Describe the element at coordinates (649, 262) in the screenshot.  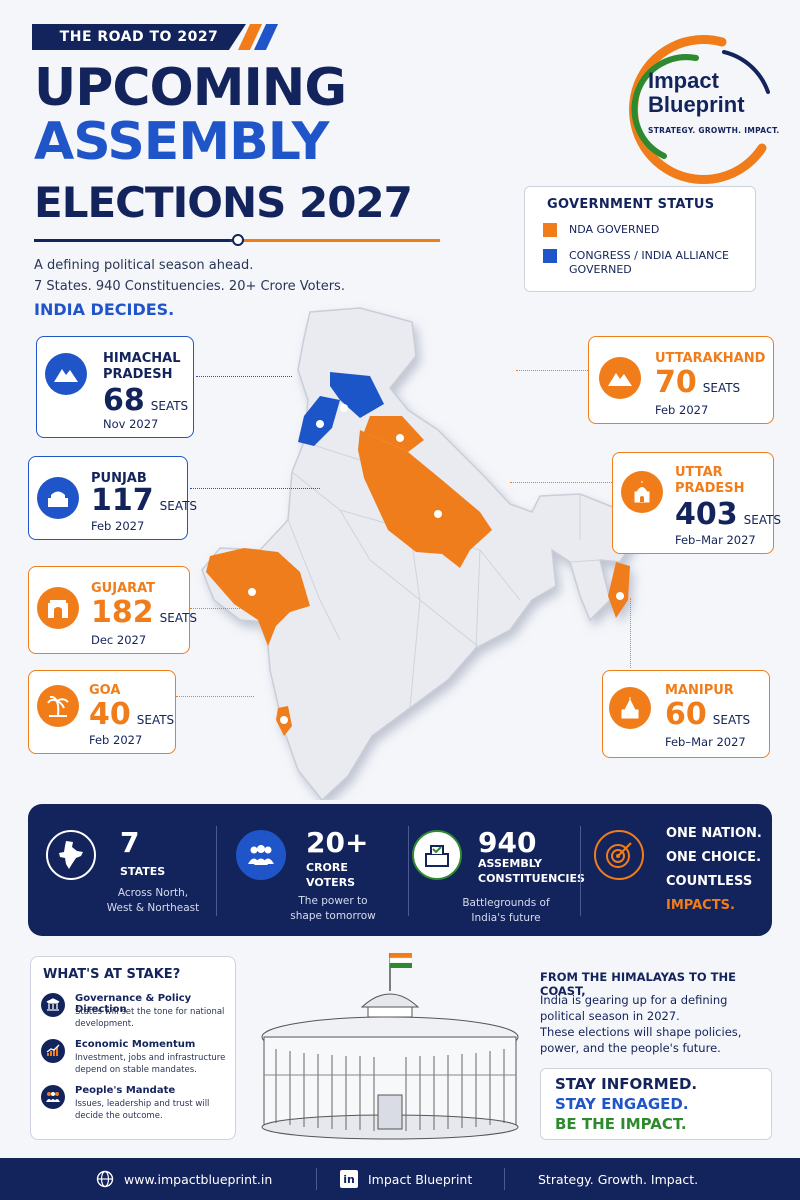
I see `legend-label: CONGRESS / INDIA ALLIANCE GOVERNED` at that location.